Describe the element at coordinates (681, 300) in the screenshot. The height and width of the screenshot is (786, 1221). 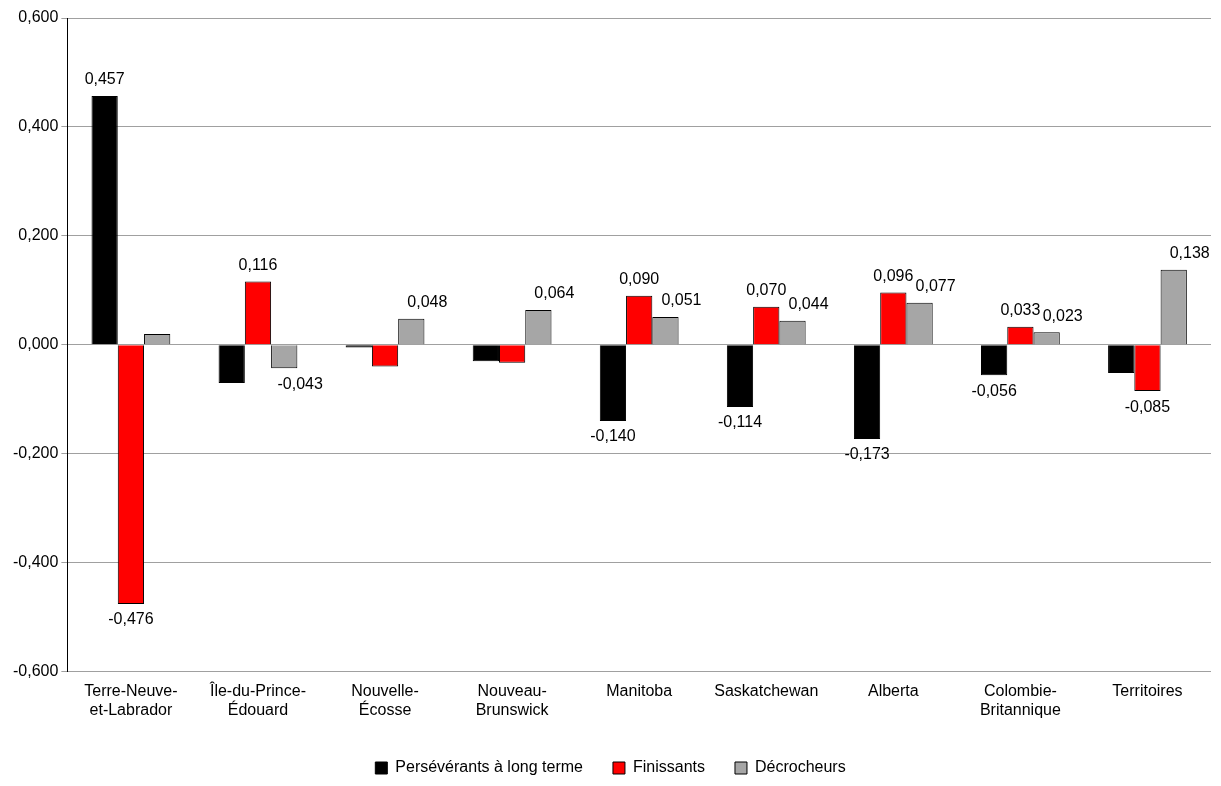
I see `data-label: 0,051` at that location.